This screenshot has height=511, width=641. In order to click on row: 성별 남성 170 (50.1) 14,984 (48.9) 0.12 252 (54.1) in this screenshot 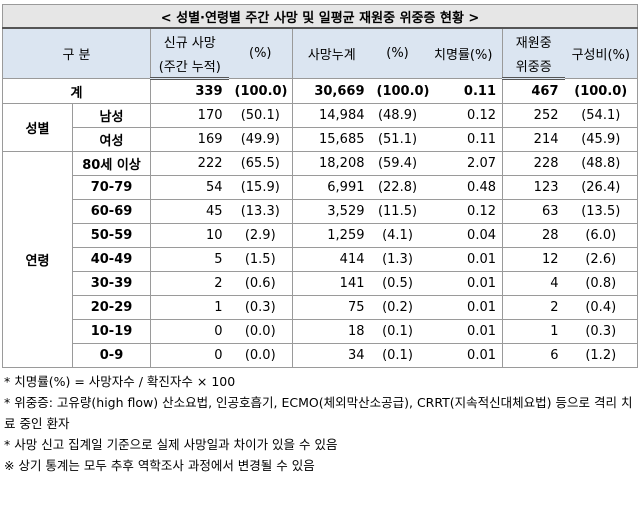, I will do `click(320, 127)`.